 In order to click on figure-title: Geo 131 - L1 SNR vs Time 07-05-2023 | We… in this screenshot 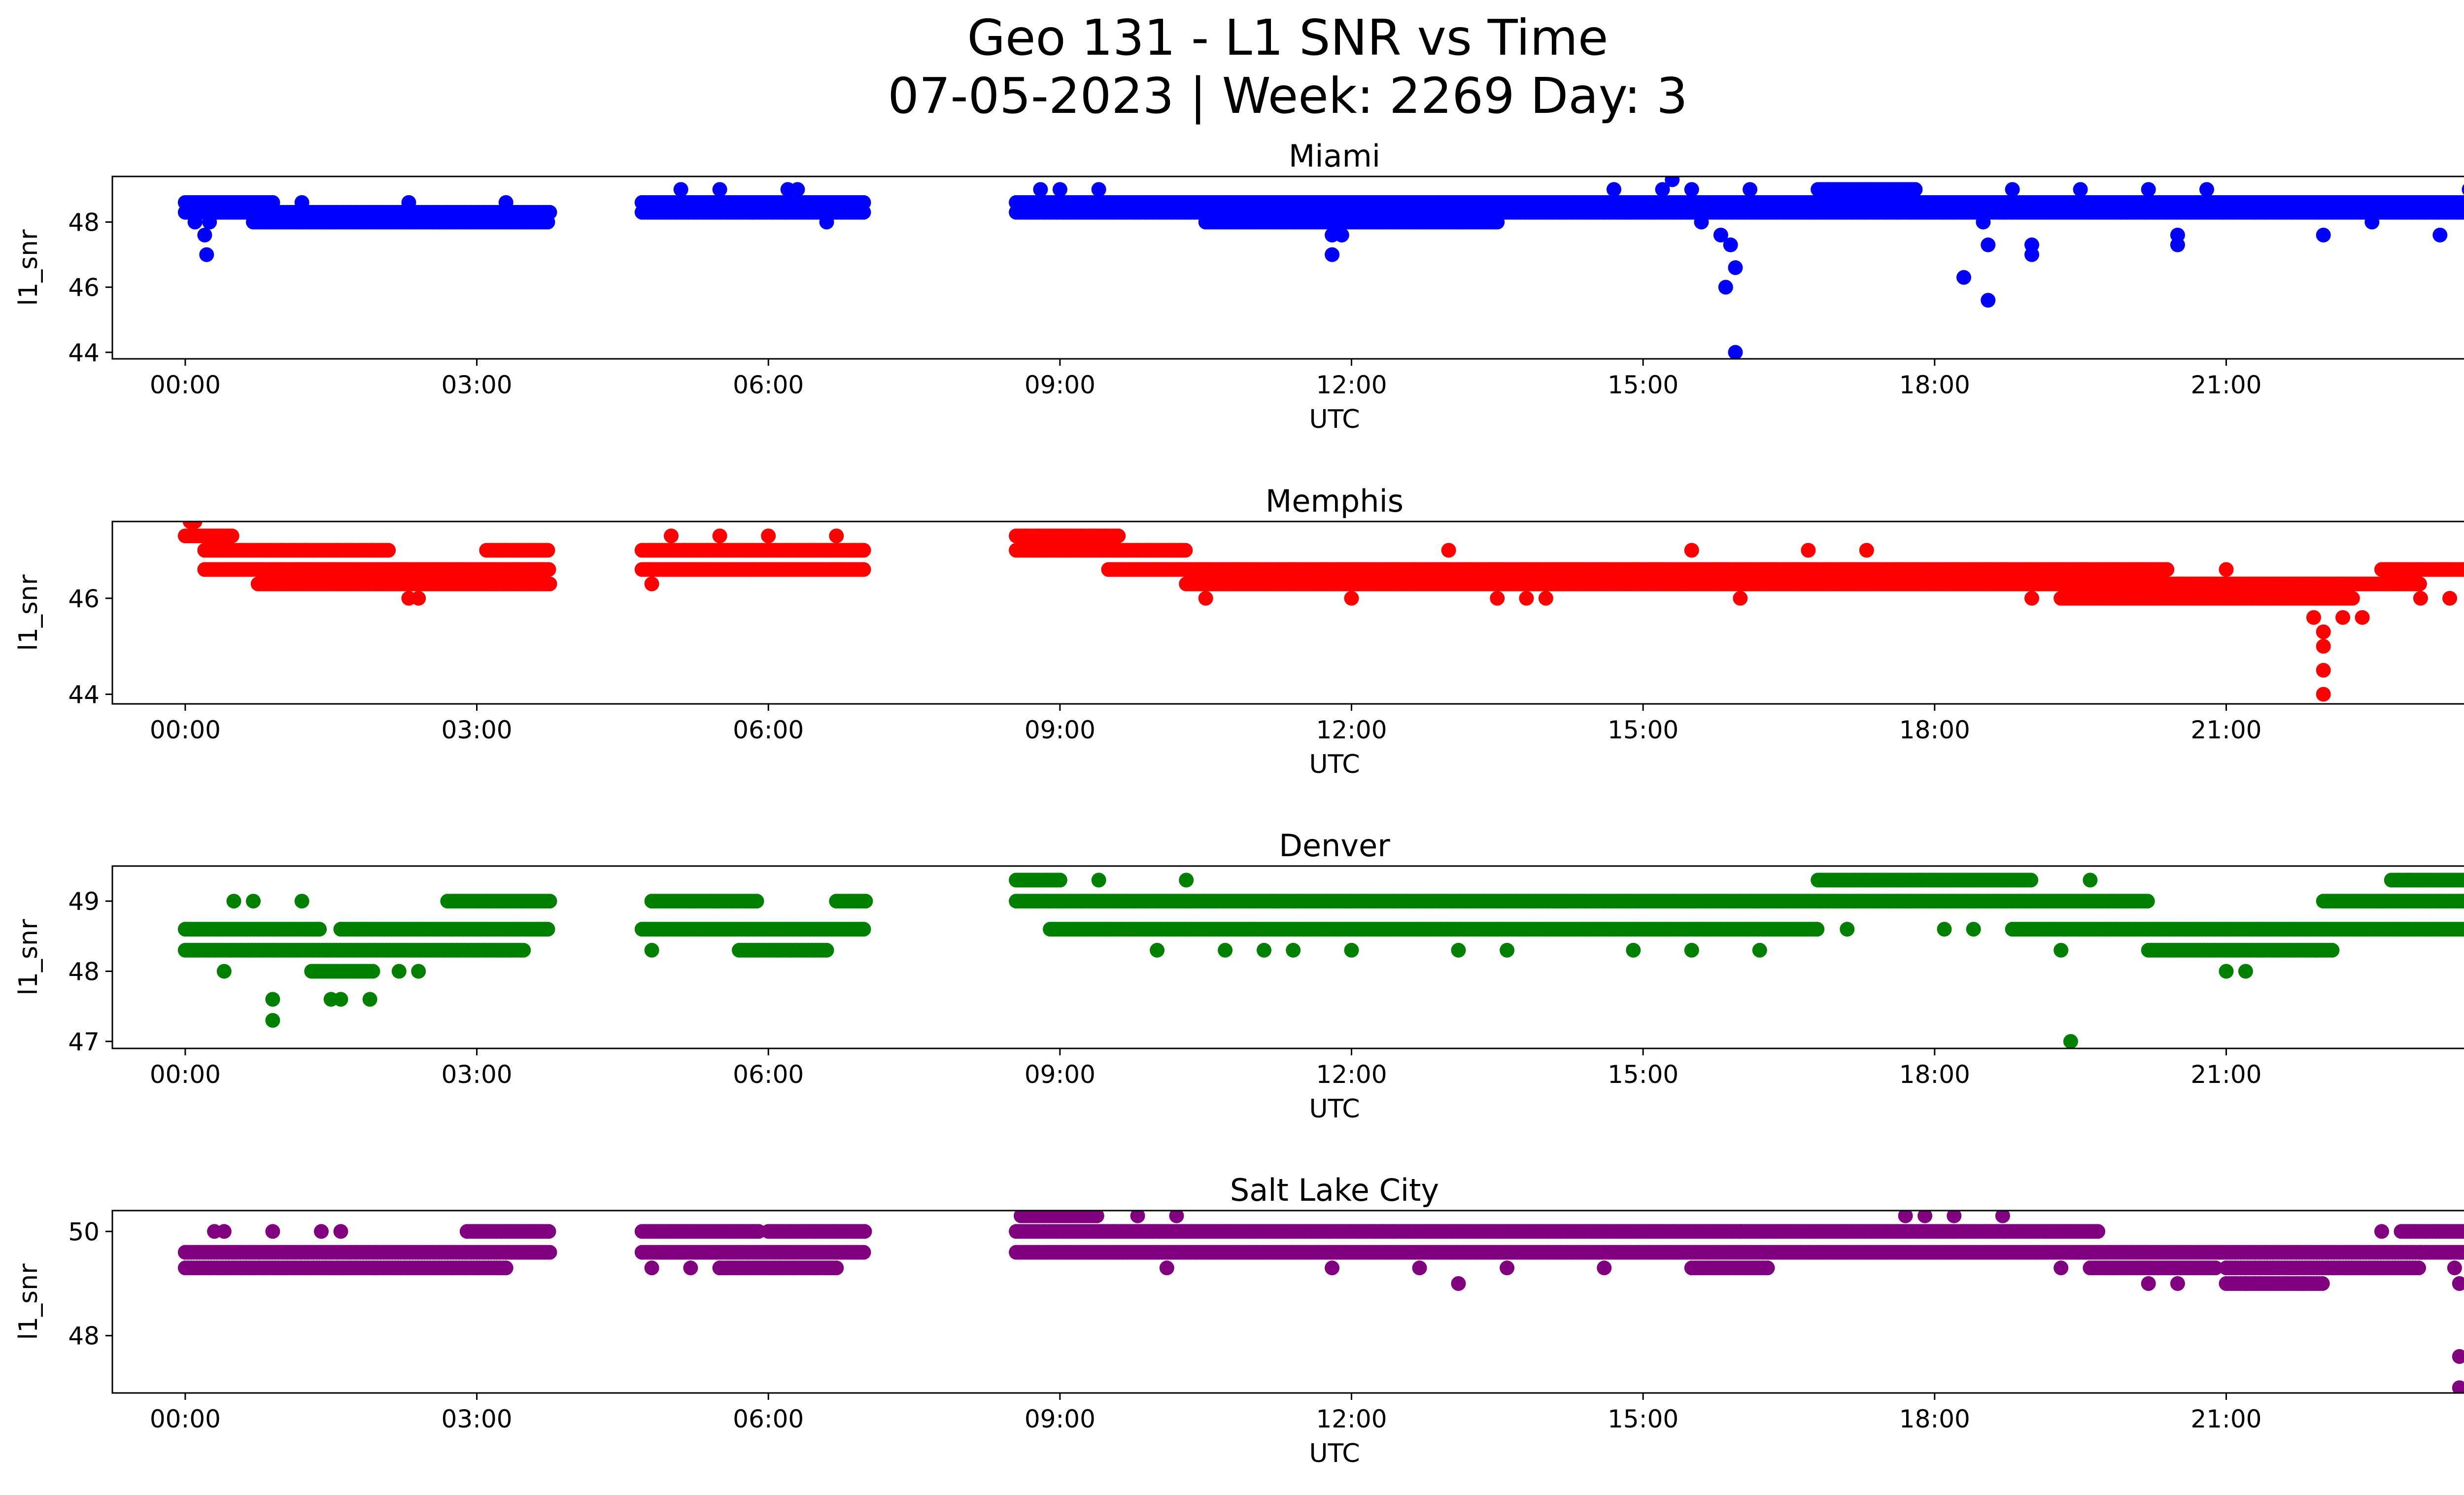, I will do `click(1232, 67)`.